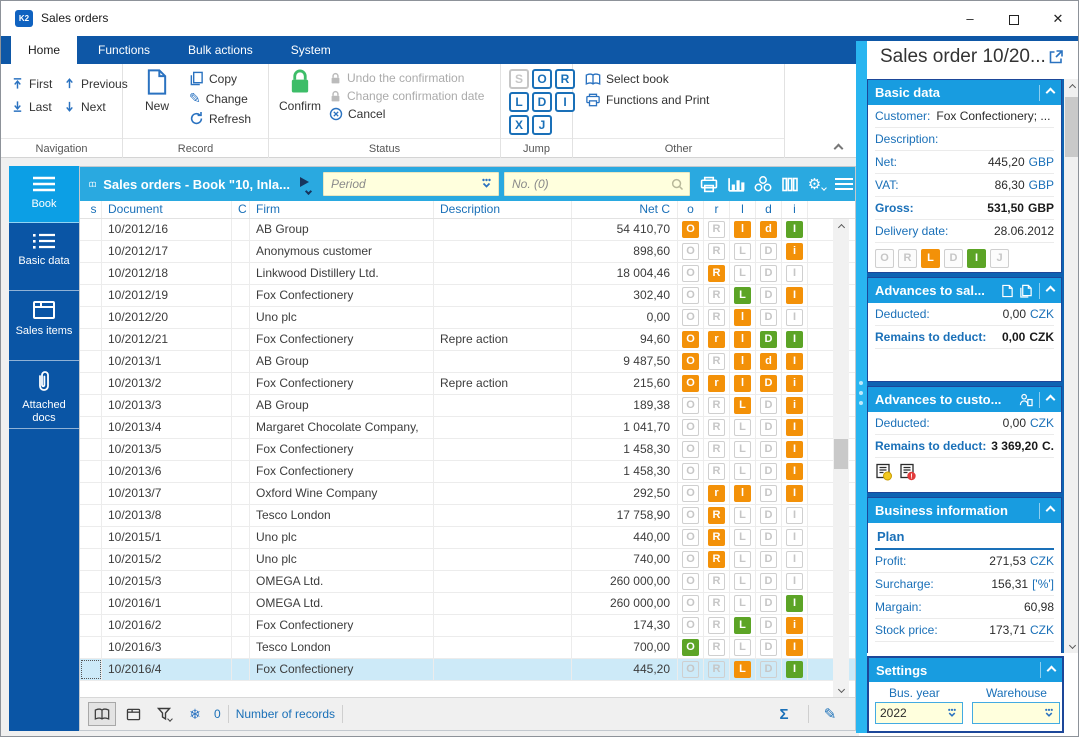 The image size is (1079, 737). I want to click on minimize-button: –, so click(970, 18).